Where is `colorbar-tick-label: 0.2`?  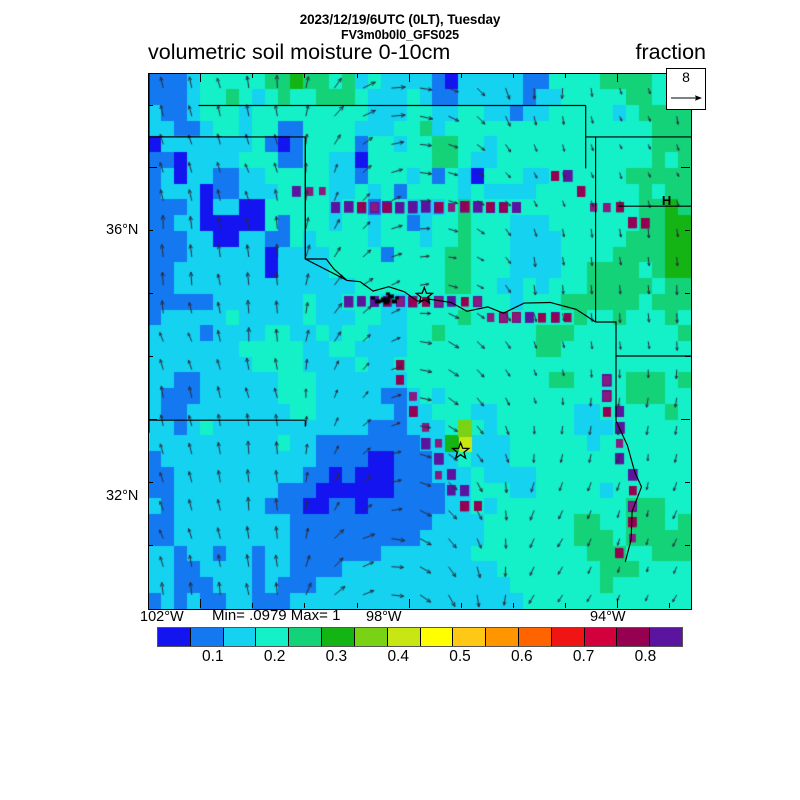
colorbar-tick-label: 0.2 is located at coordinates (274, 656).